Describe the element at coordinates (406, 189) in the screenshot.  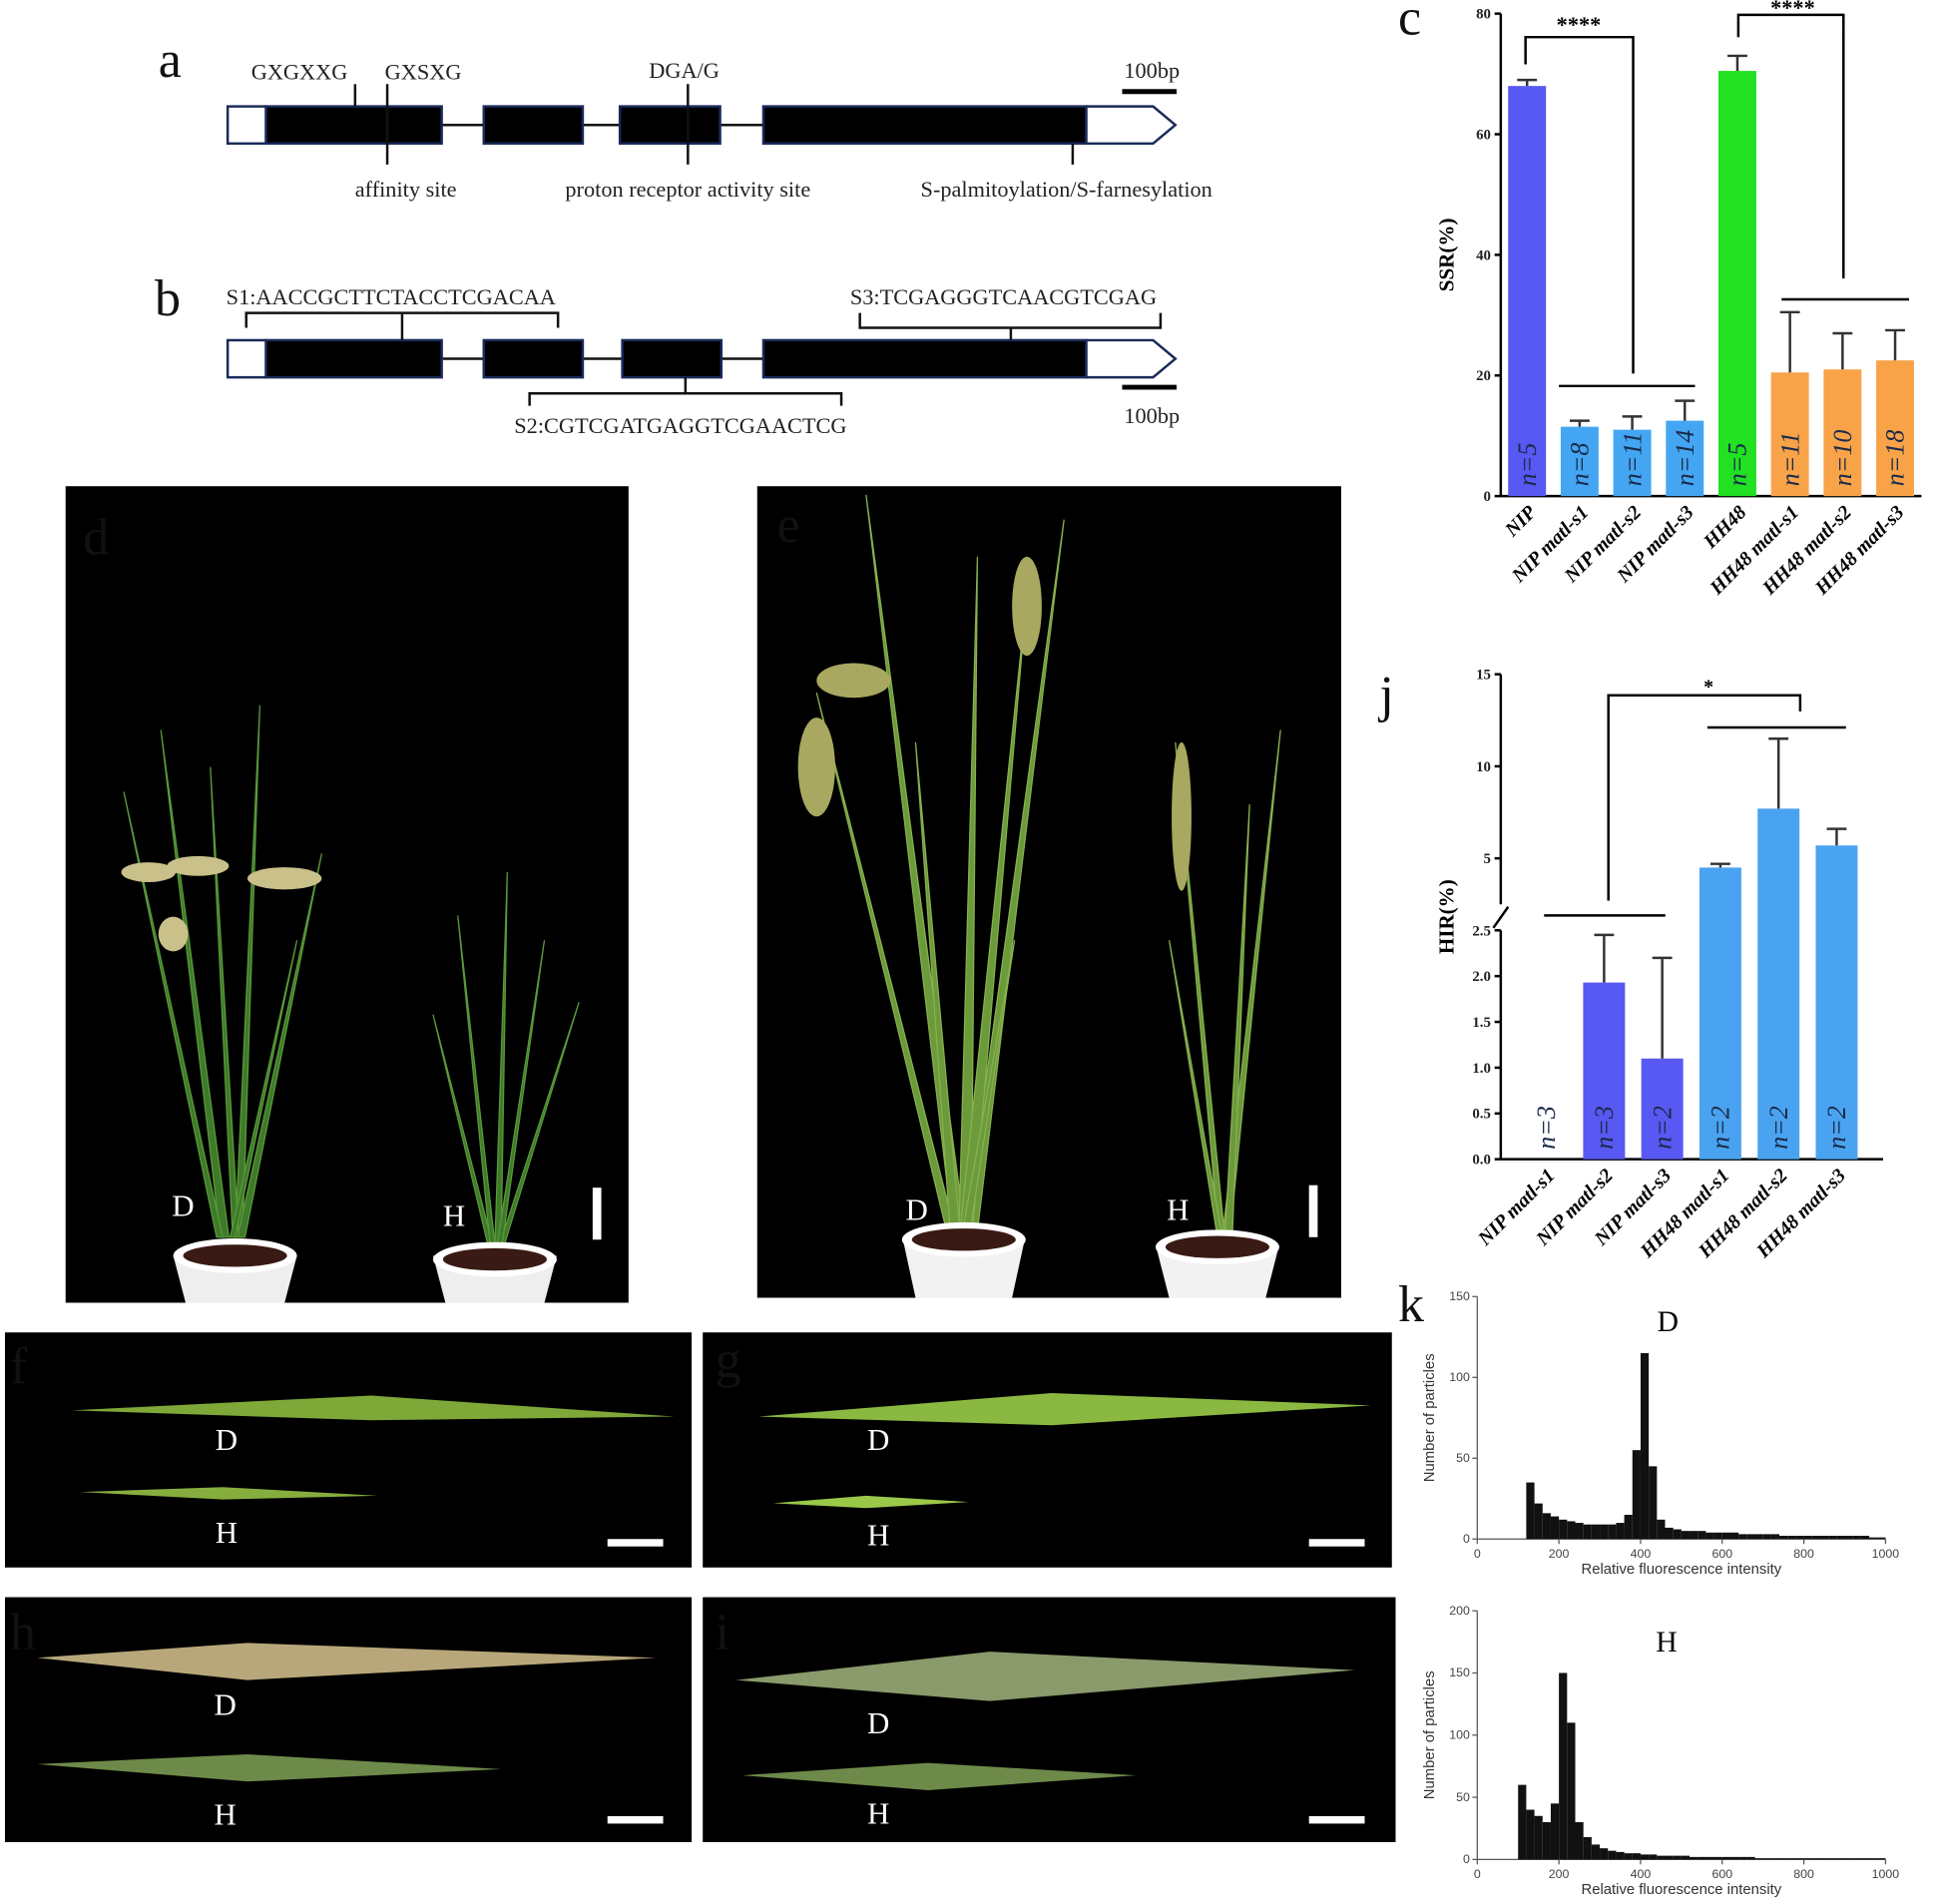
I see `site: affinity site` at that location.